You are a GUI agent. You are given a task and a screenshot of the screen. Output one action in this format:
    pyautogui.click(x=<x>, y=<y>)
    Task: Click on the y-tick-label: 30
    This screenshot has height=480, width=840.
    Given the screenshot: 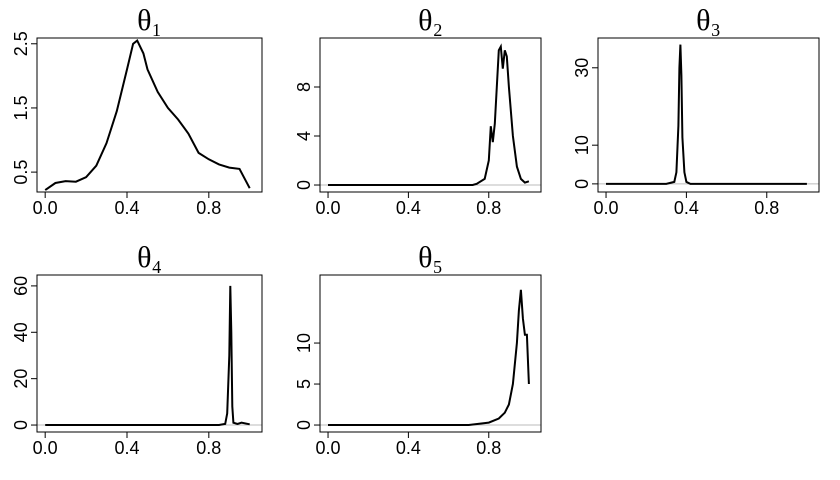 What is the action you would take?
    pyautogui.click(x=582, y=68)
    